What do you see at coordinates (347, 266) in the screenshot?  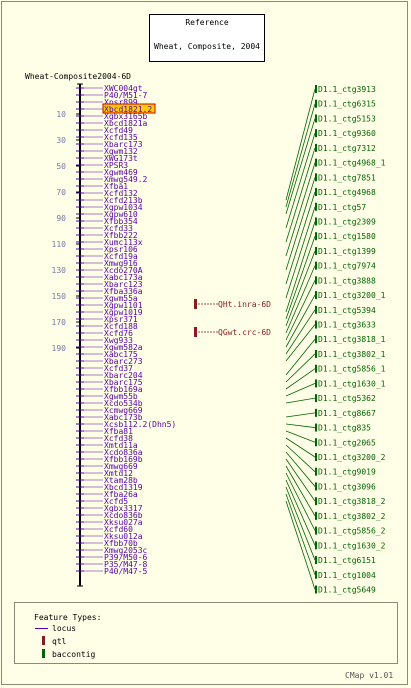 I see `contig-label: D1.1_ctg7974` at bounding box center [347, 266].